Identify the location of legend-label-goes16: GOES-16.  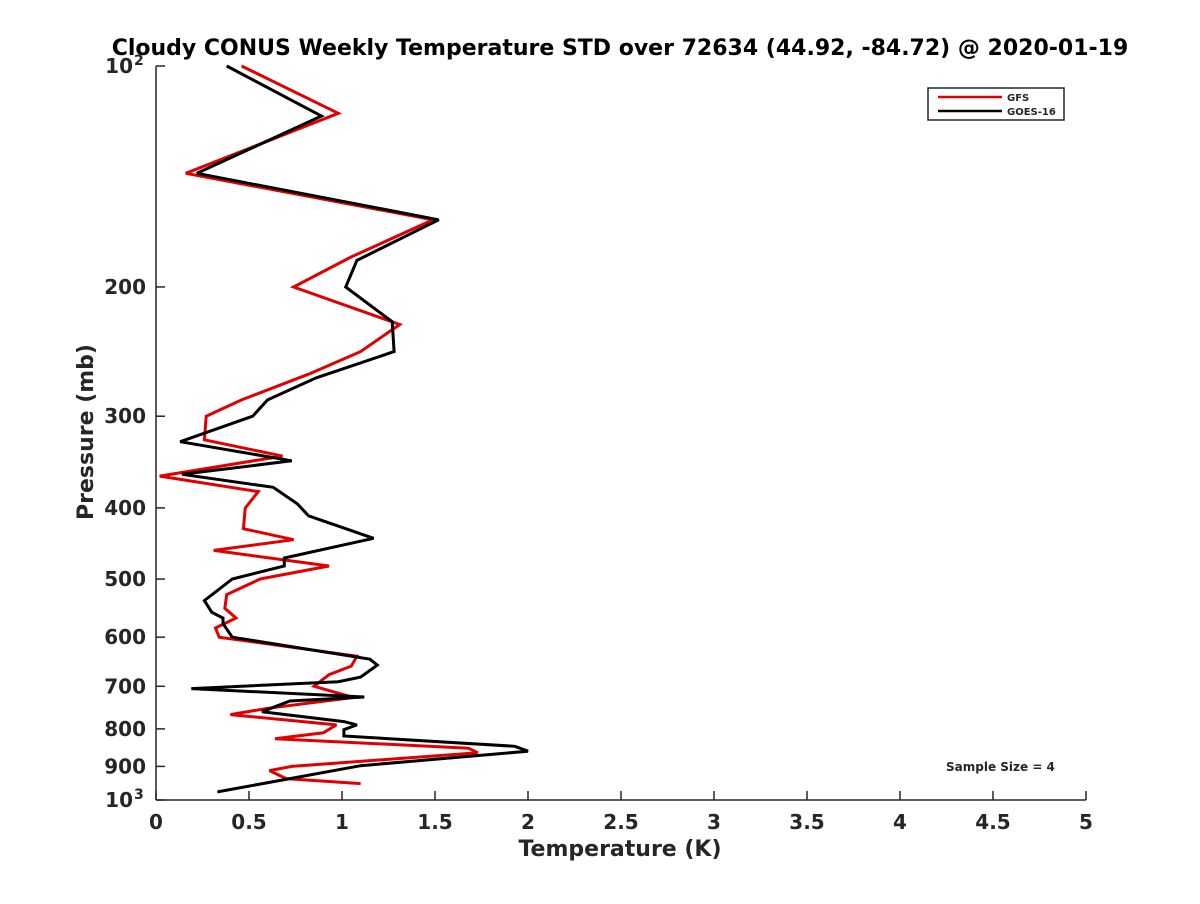
(1031, 112).